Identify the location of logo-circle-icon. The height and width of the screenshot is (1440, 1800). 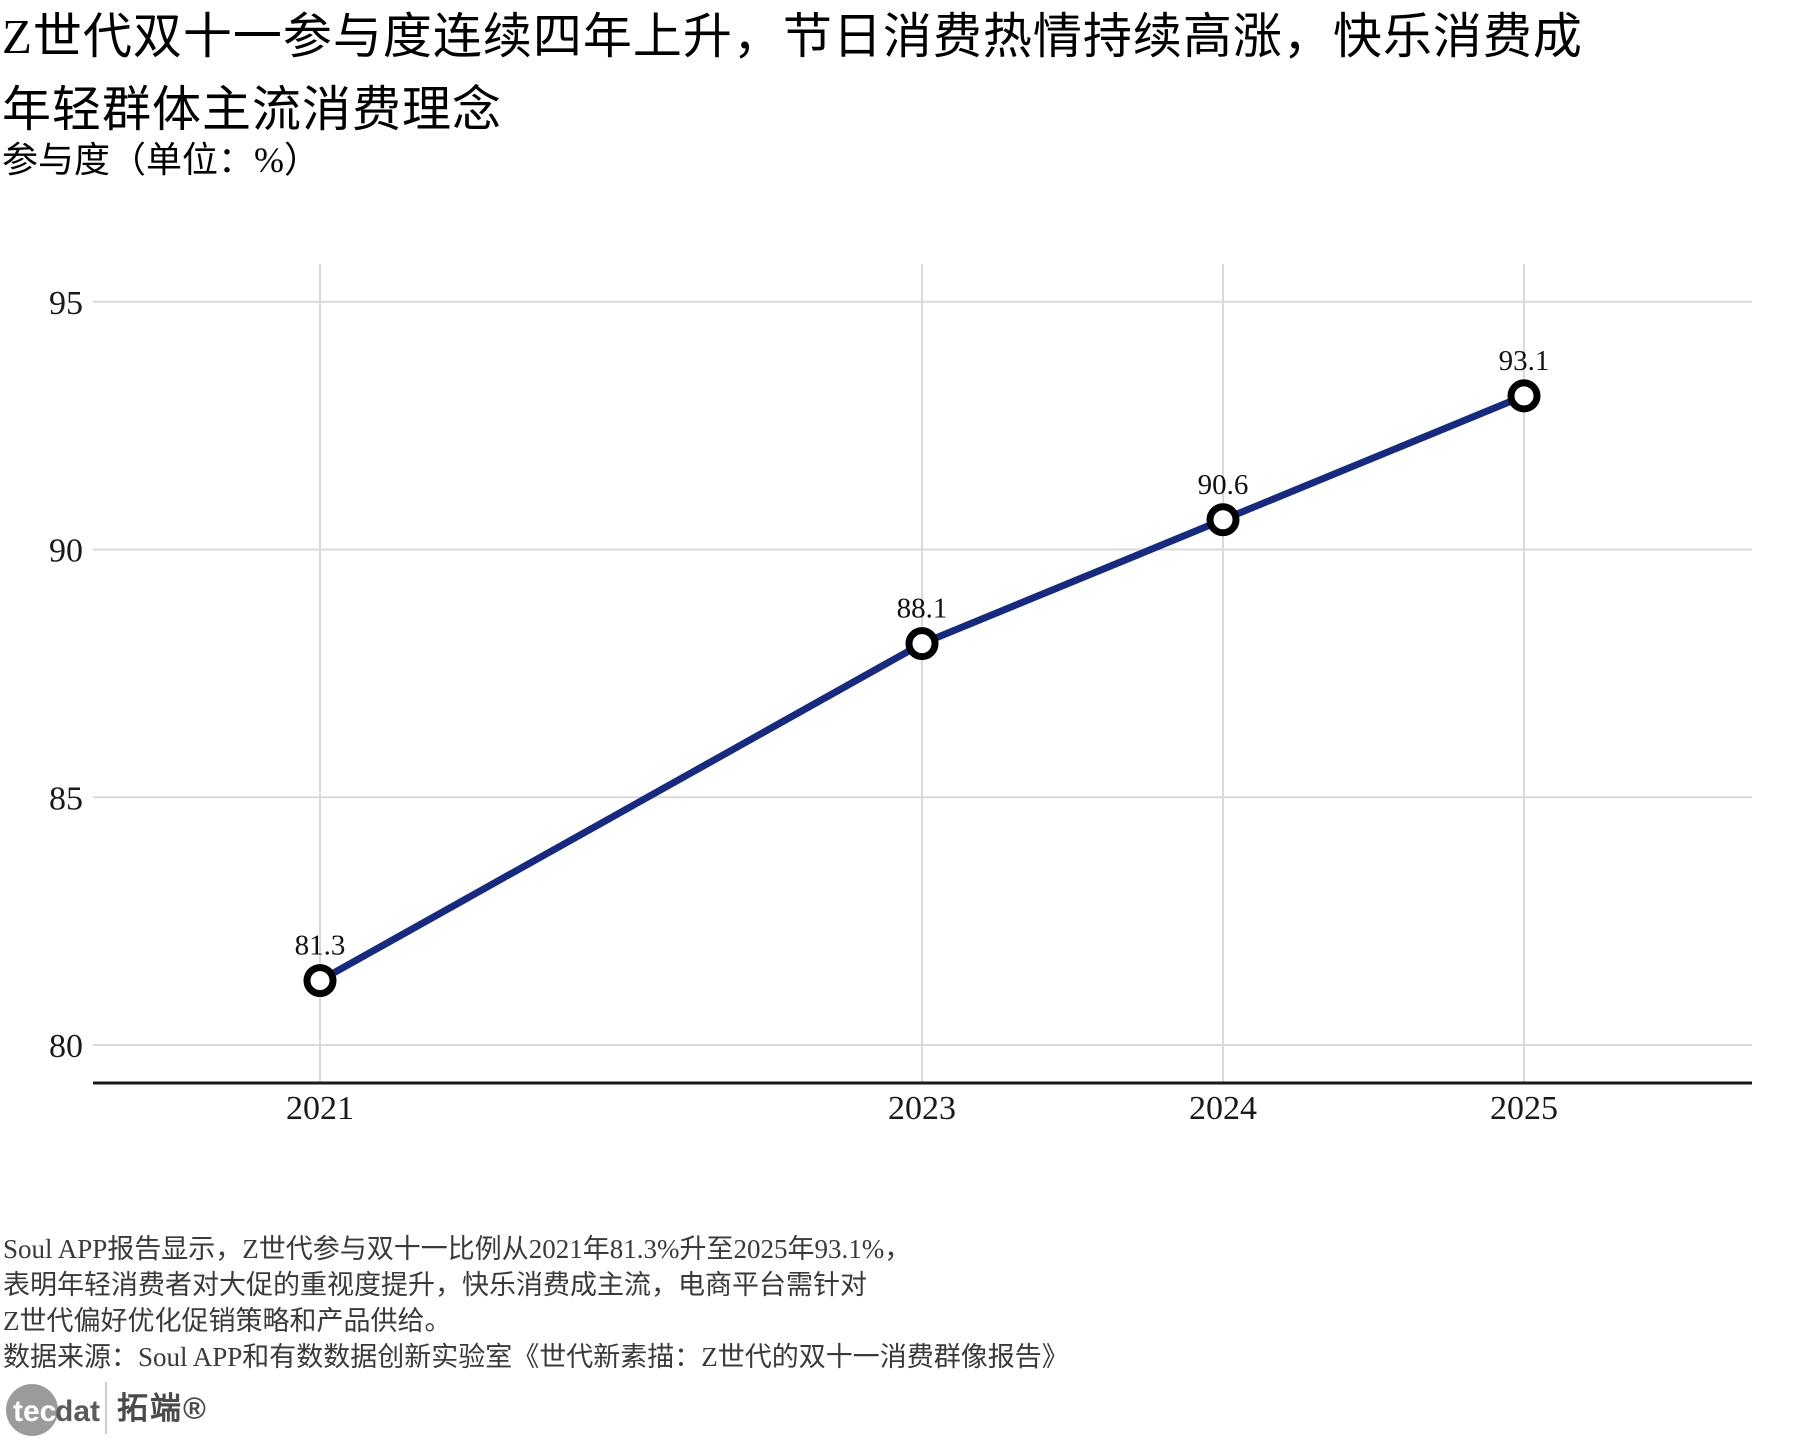
(32, 1410).